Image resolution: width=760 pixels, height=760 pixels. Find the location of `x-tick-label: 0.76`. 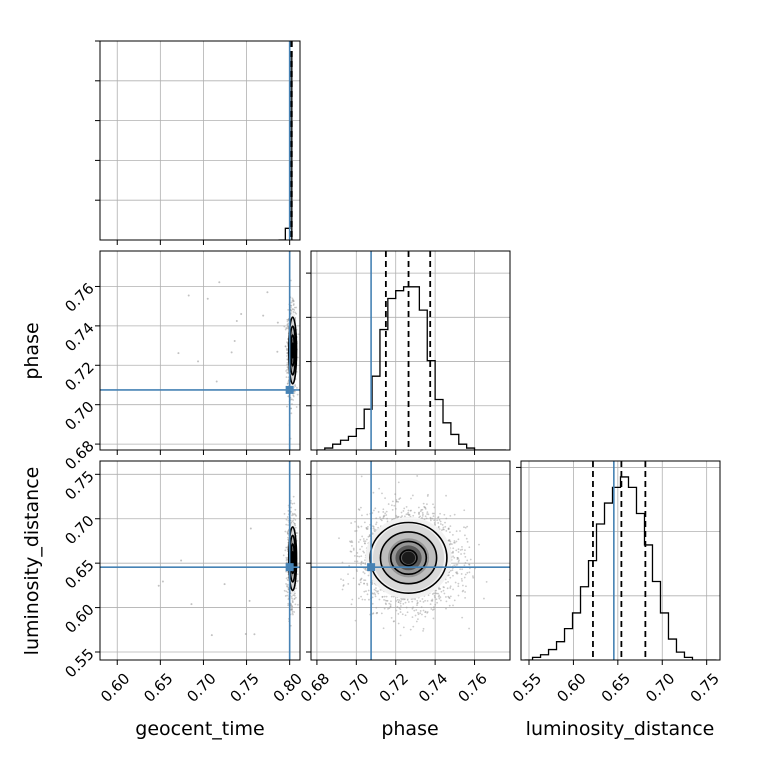

x-tick-label: 0.76 is located at coordinates (472, 688).